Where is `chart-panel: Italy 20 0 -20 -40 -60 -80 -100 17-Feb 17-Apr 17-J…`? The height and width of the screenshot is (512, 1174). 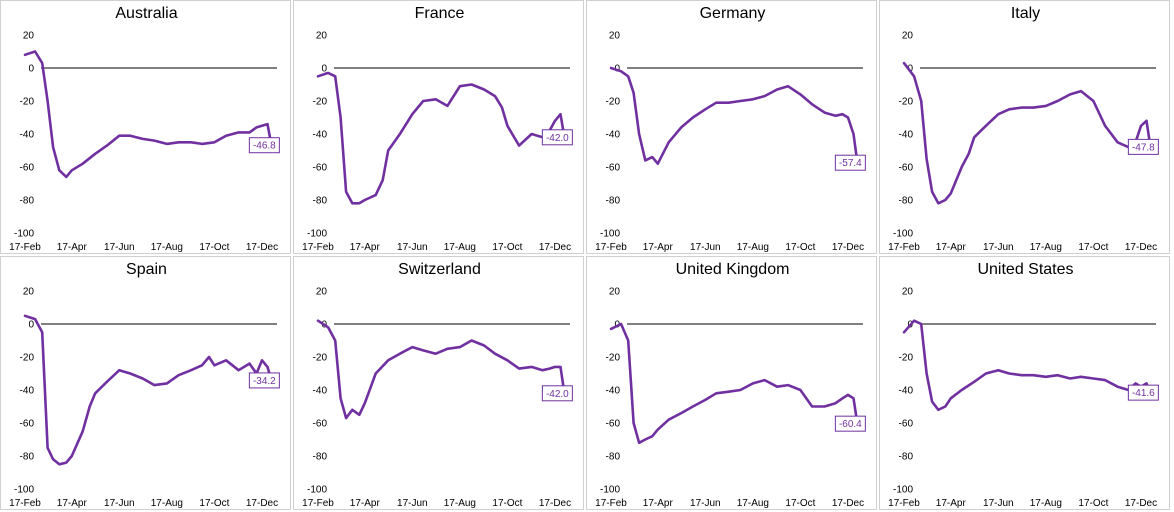 chart-panel: Italy 20 0 -20 -40 -60 -80 -100 17-Feb 17-Apr 17-J… is located at coordinates (1024, 127).